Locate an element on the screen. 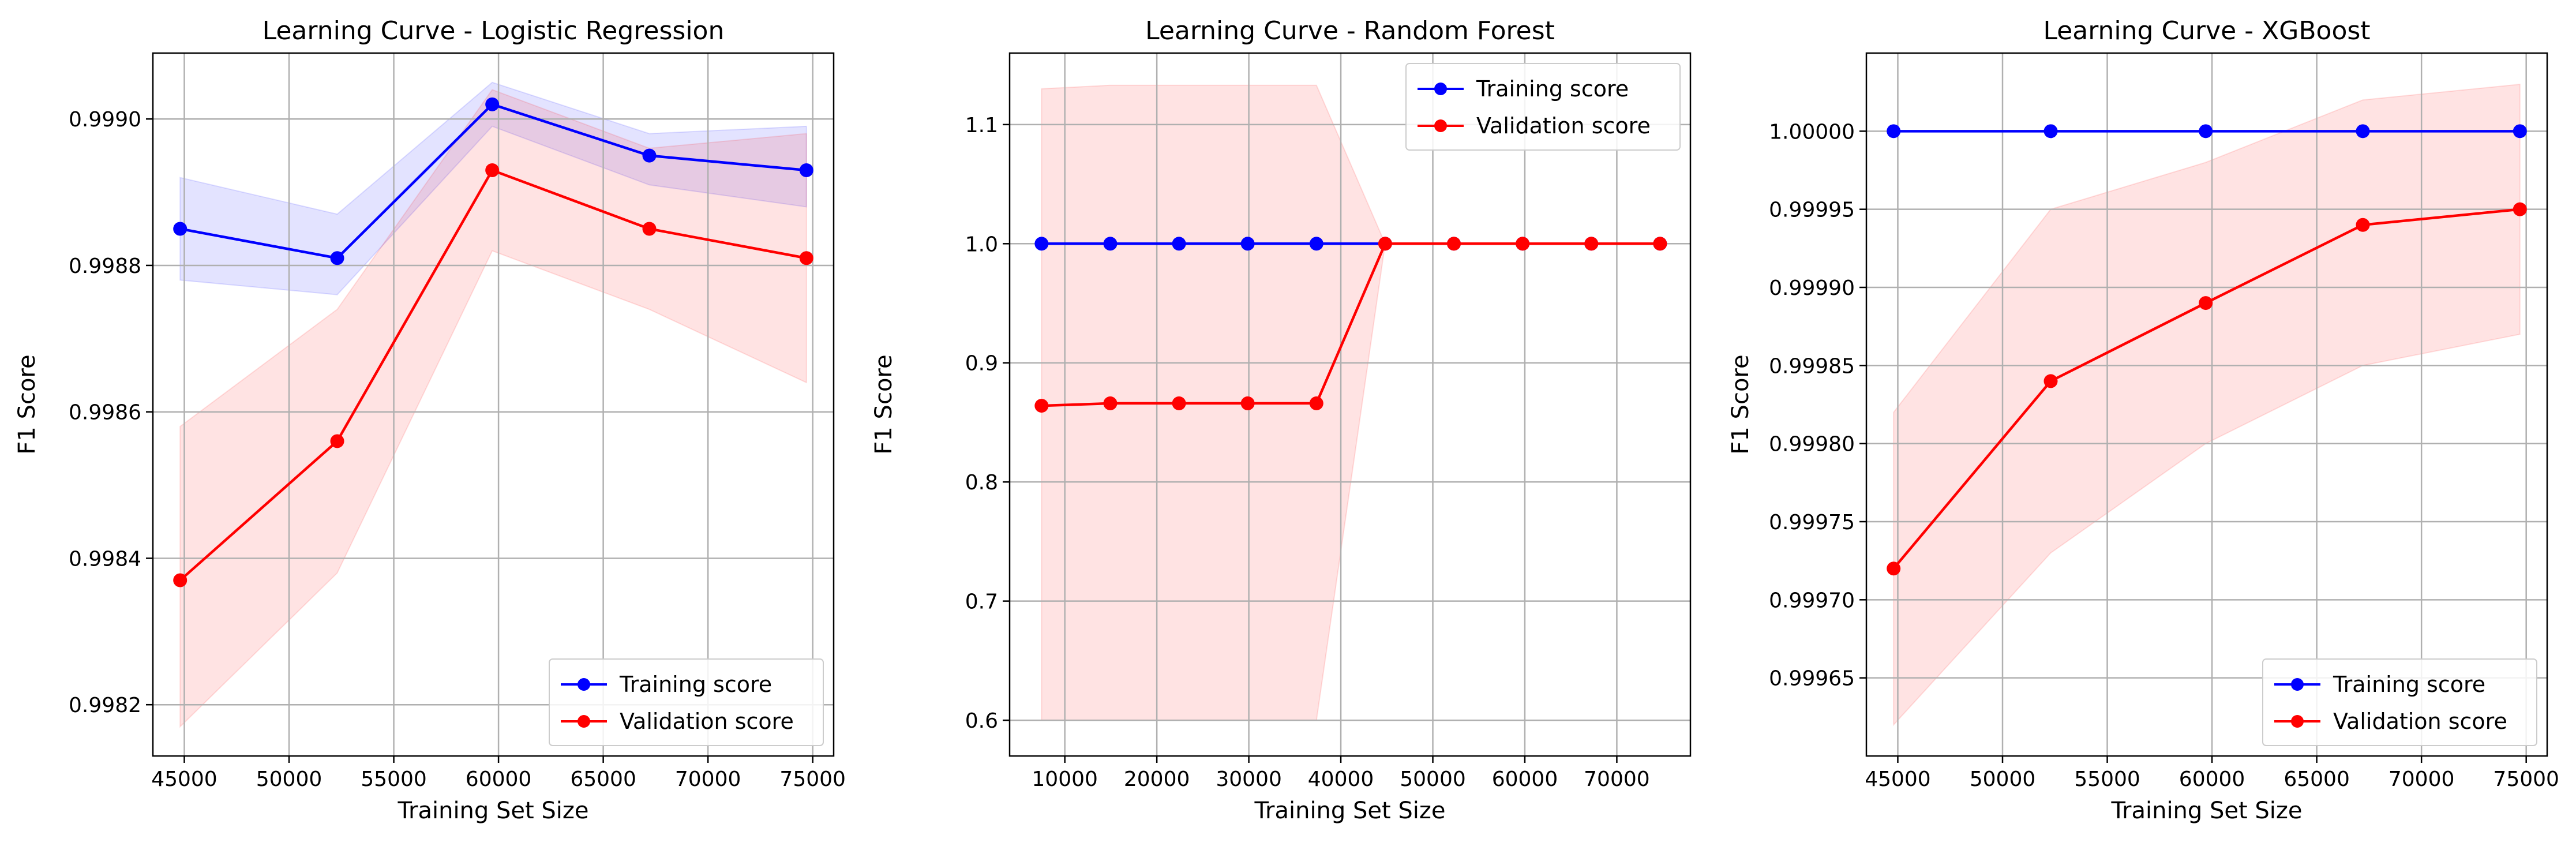 The width and height of the screenshot is (2576, 846). y-tick-label: 0.7 is located at coordinates (981, 602).